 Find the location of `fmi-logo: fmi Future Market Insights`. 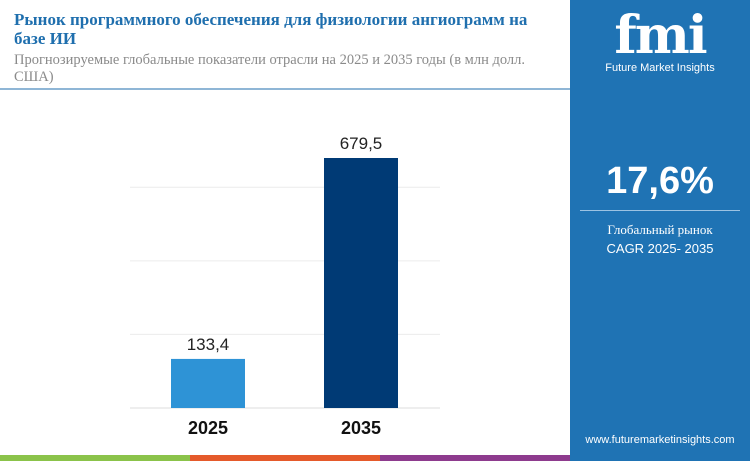

fmi-logo: fmi Future Market Insights is located at coordinates (660, 40).